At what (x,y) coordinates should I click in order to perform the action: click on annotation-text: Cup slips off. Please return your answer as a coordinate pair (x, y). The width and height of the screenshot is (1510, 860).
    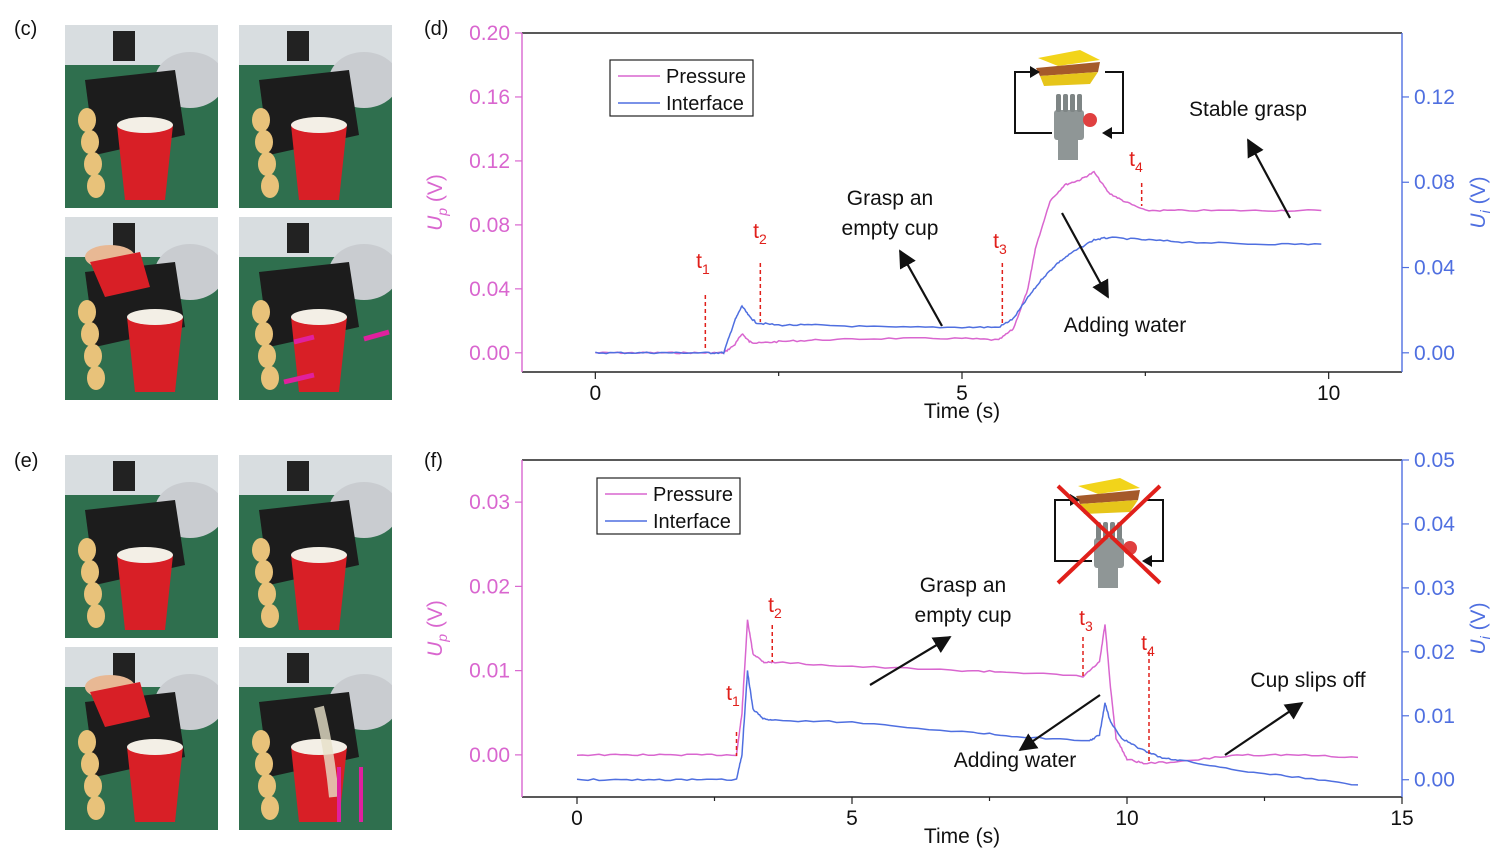
    Looking at the image, I should click on (1307, 680).